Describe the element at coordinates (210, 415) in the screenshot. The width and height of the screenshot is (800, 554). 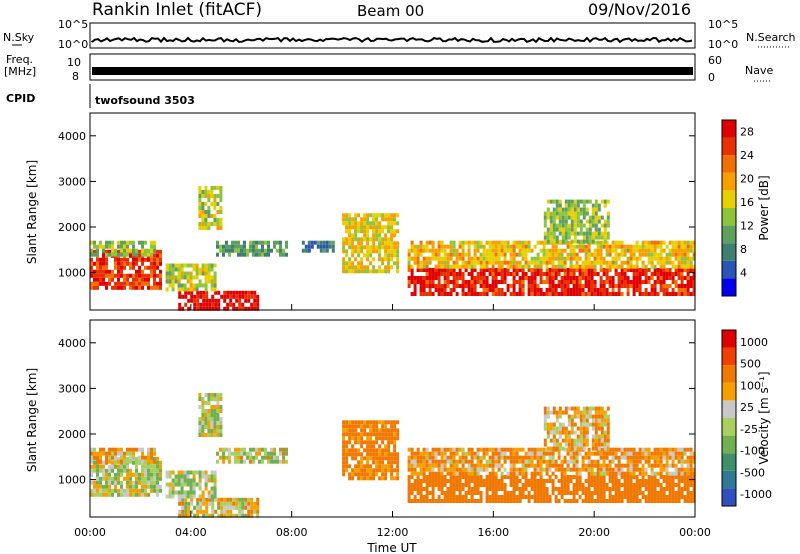
I see `echo-region` at that location.